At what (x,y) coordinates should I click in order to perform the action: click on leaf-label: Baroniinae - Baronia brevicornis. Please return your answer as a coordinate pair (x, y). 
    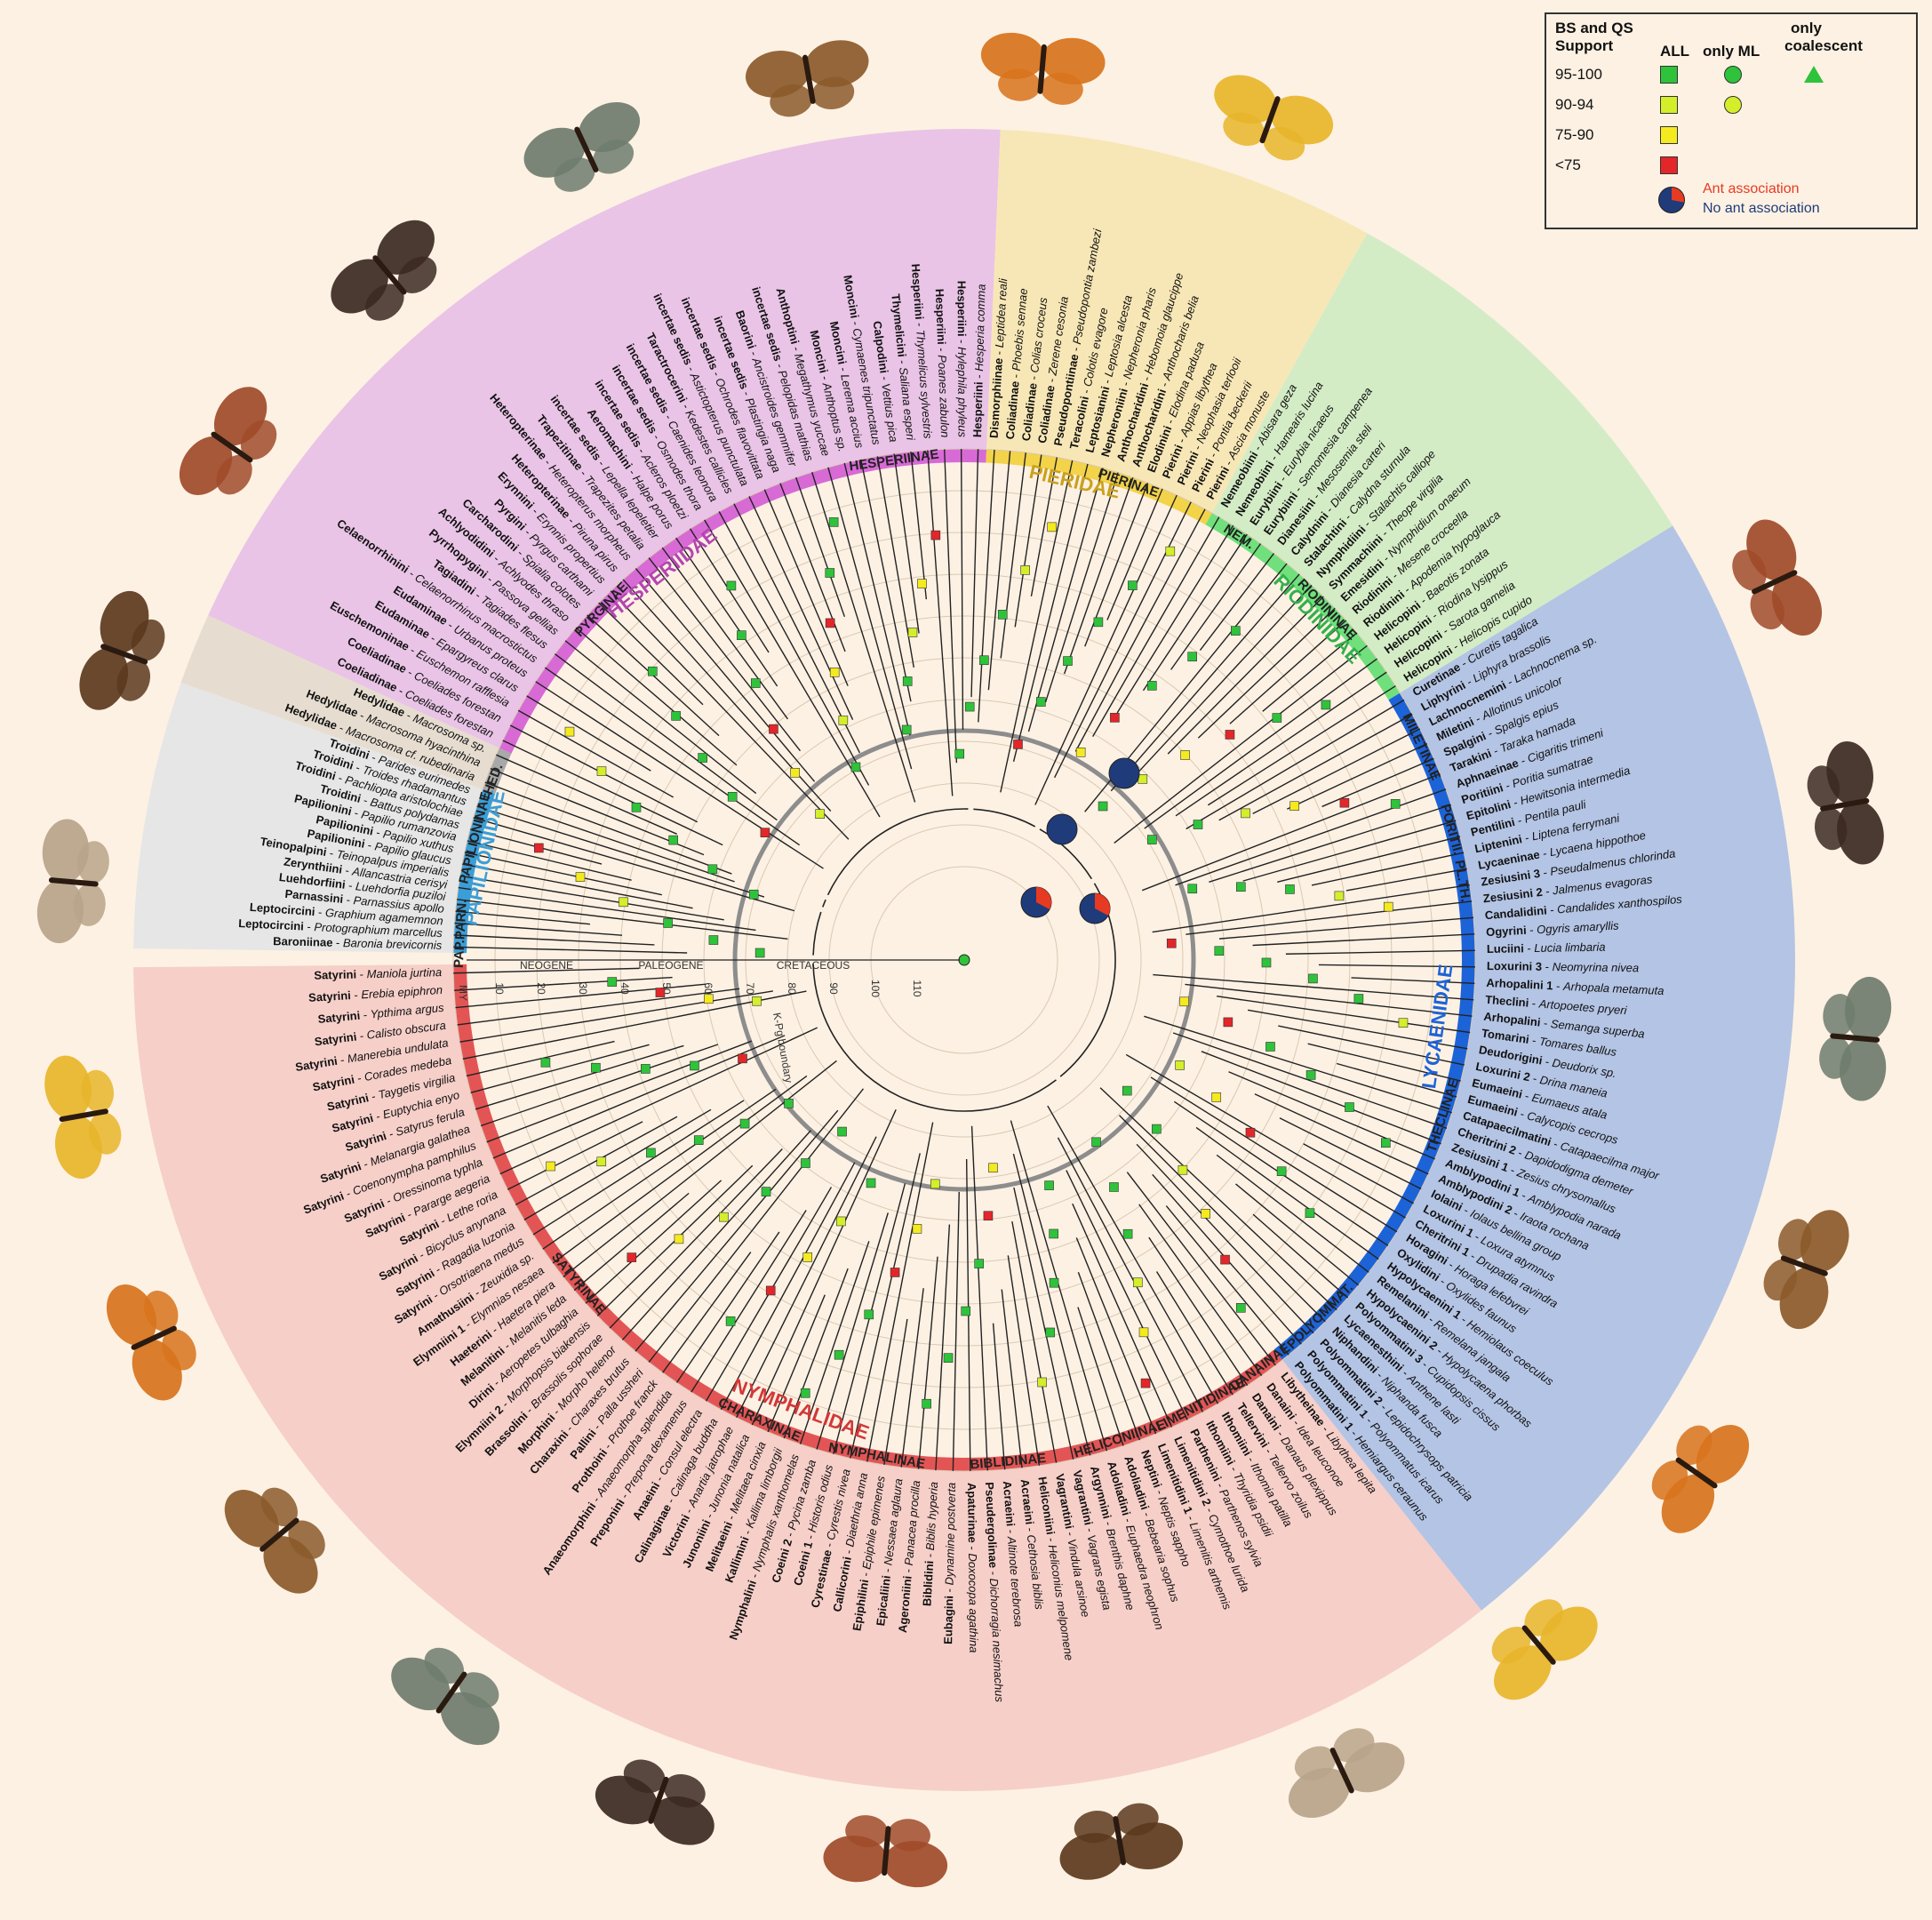
    Looking at the image, I should click on (358, 944).